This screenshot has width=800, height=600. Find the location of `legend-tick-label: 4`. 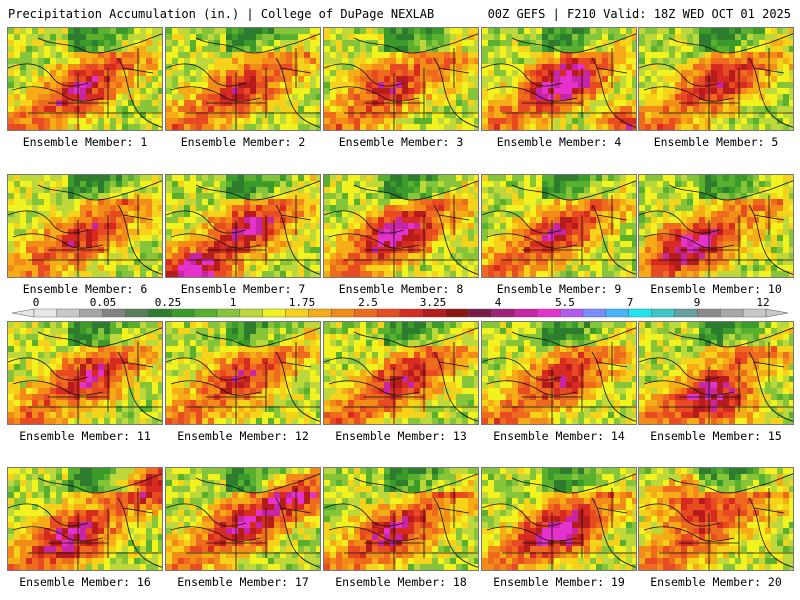

legend-tick-label: 4 is located at coordinates (498, 302).